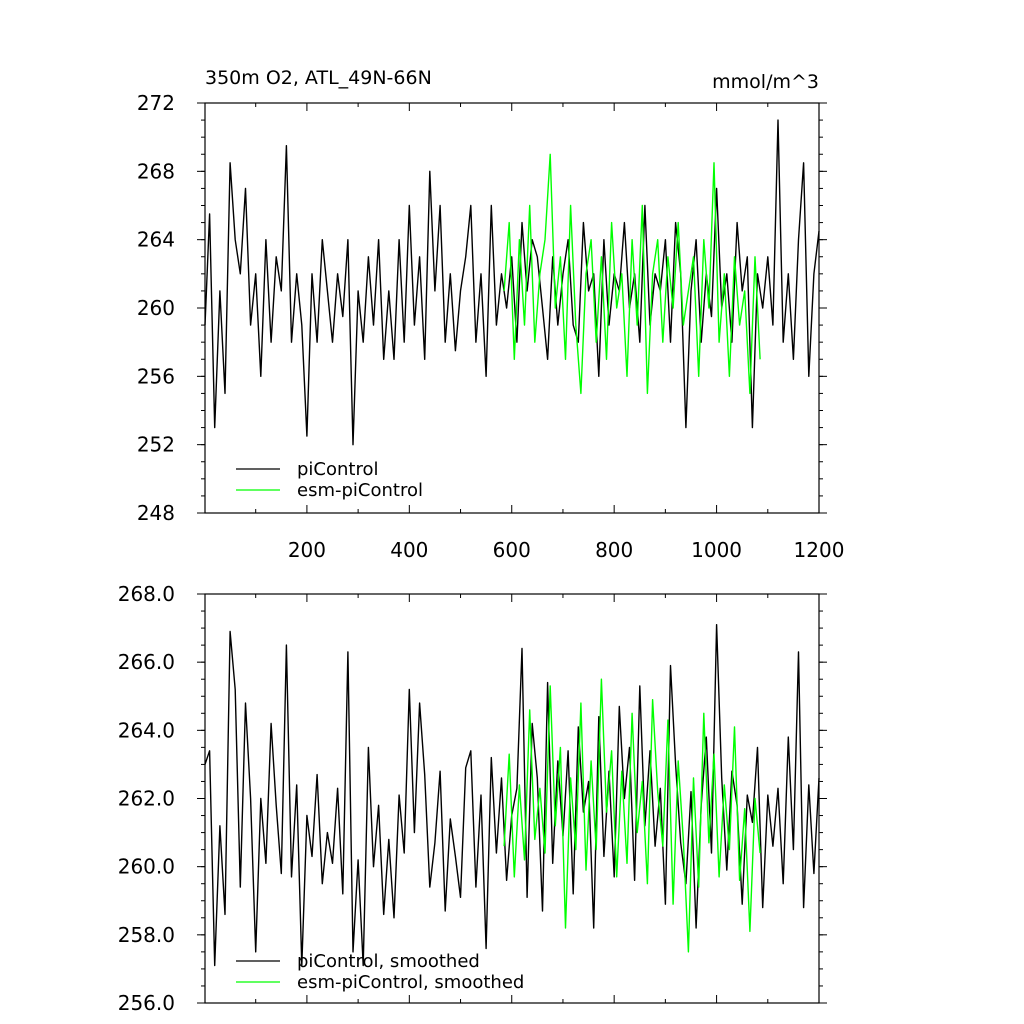 This screenshot has height=1024, width=1024. Describe the element at coordinates (146, 867) in the screenshot. I see `y-tick-label: 260.0` at that location.